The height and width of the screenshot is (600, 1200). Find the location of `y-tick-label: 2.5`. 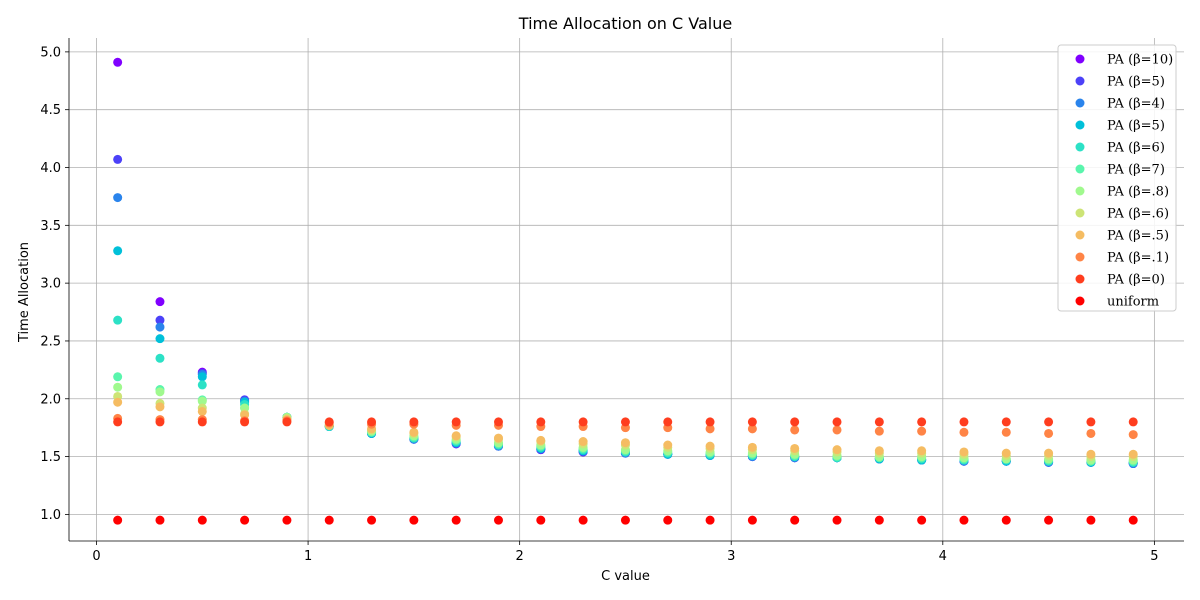

y-tick-label: 2.5 is located at coordinates (50, 341).